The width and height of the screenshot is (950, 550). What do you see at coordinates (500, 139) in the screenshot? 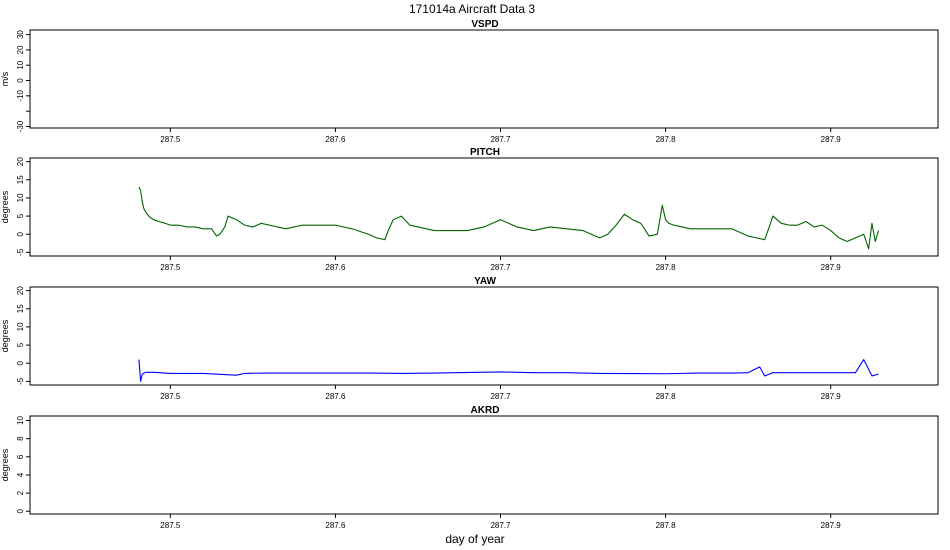
I see `x-tick-label-vspd: 287.7` at bounding box center [500, 139].